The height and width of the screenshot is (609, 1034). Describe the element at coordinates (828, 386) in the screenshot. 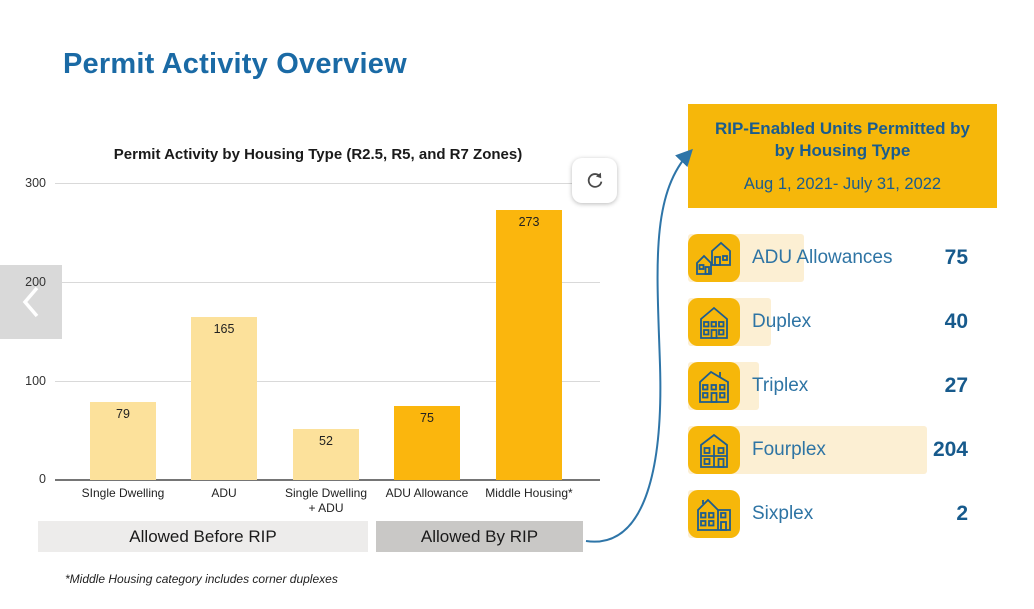

I see `list-item-triplex: Triplex 27` at that location.